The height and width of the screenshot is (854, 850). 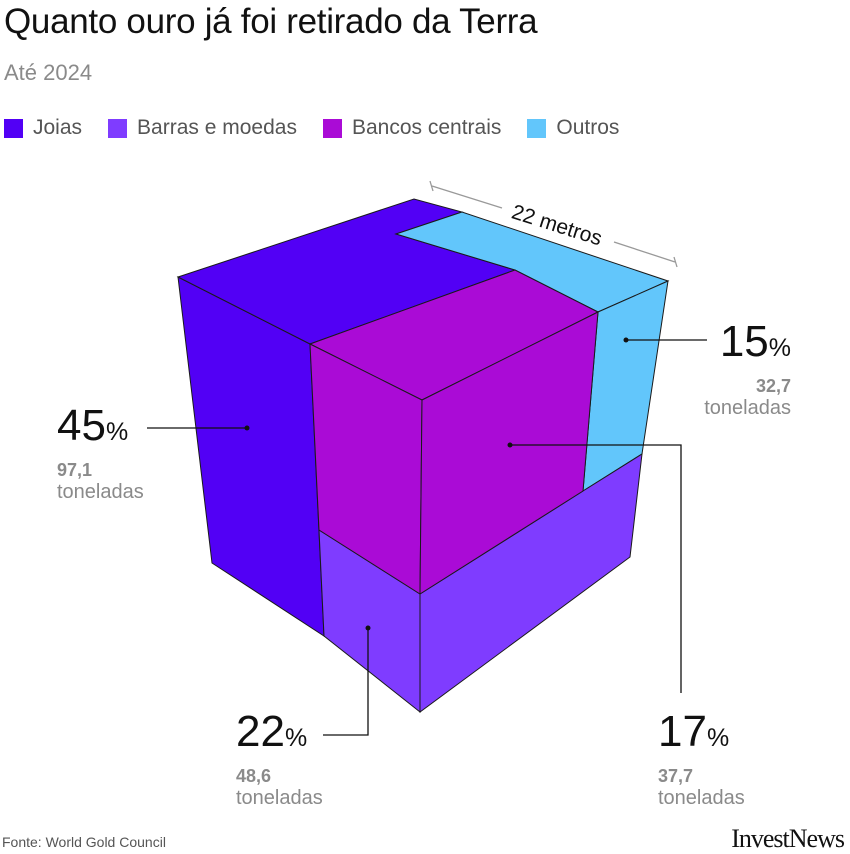 I want to click on percent-bancos: 17, so click(x=682, y=731).